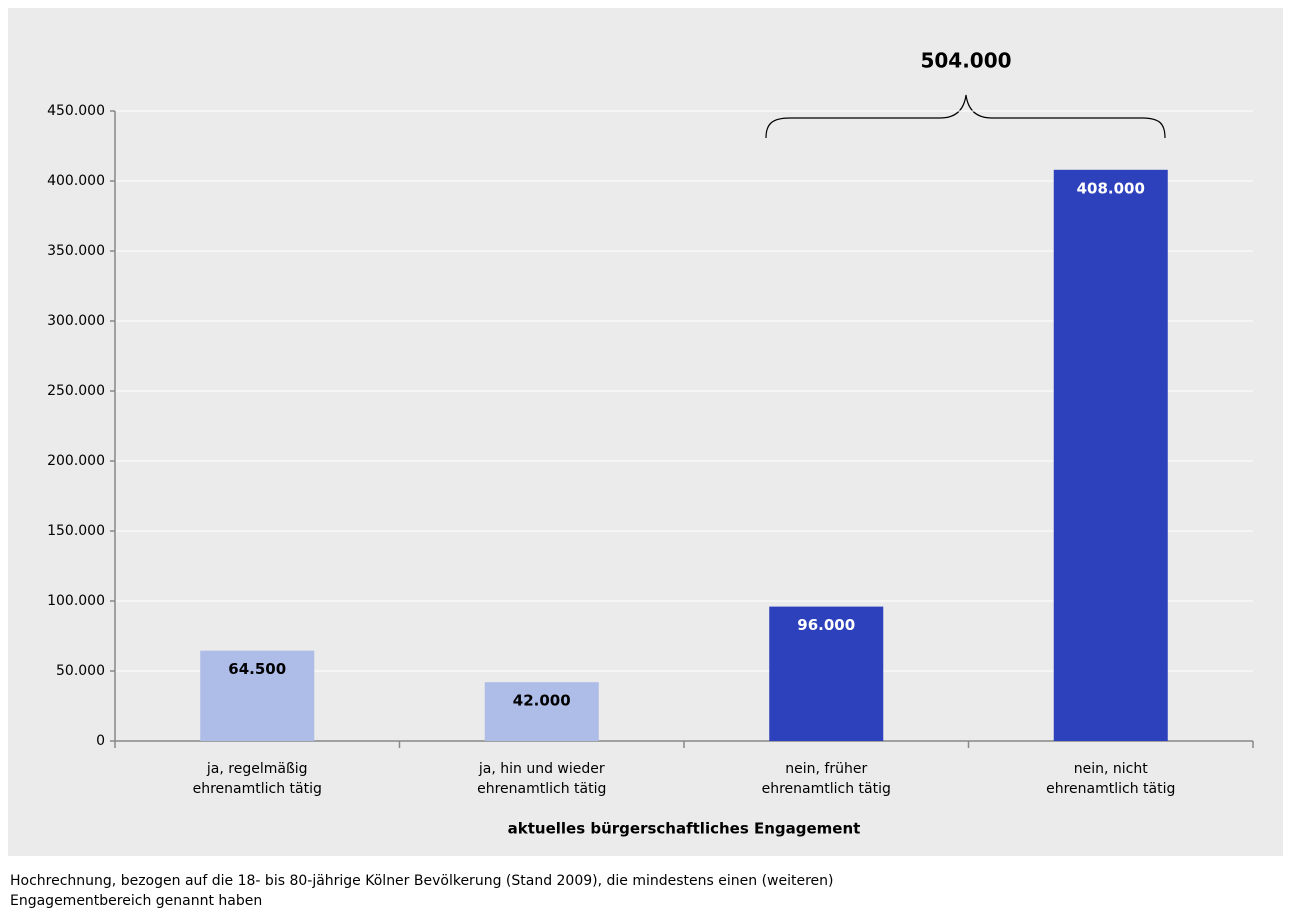 This screenshot has width=1291, height=920. What do you see at coordinates (542, 701) in the screenshot?
I see `value-label: 42.000` at bounding box center [542, 701].